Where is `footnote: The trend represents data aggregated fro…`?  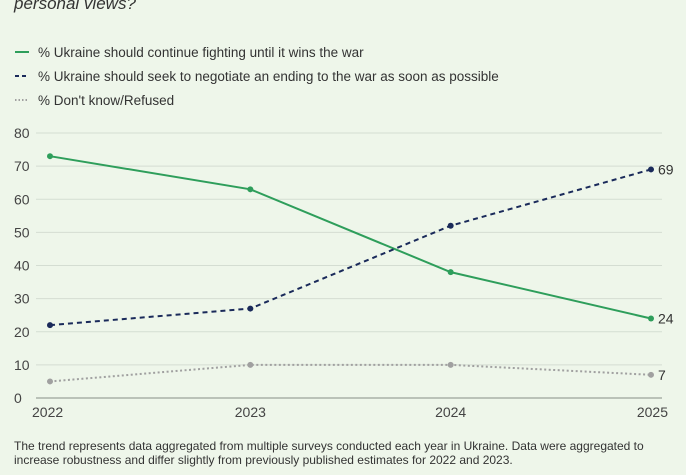
footnote: The trend represents data aggregated fro… is located at coordinates (329, 453).